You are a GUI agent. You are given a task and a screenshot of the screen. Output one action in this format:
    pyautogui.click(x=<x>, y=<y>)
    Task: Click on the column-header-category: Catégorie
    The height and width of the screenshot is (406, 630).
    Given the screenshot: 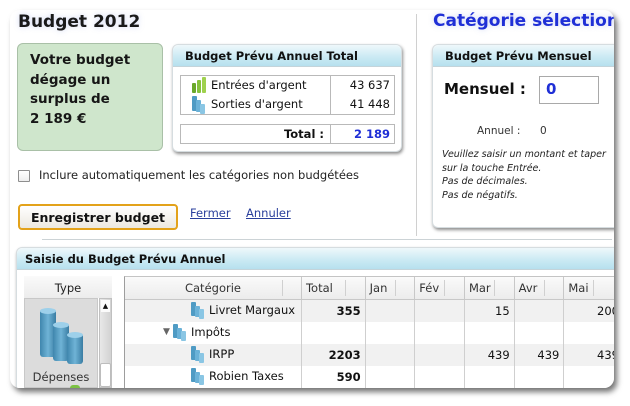 What is the action you would take?
    pyautogui.click(x=213, y=288)
    